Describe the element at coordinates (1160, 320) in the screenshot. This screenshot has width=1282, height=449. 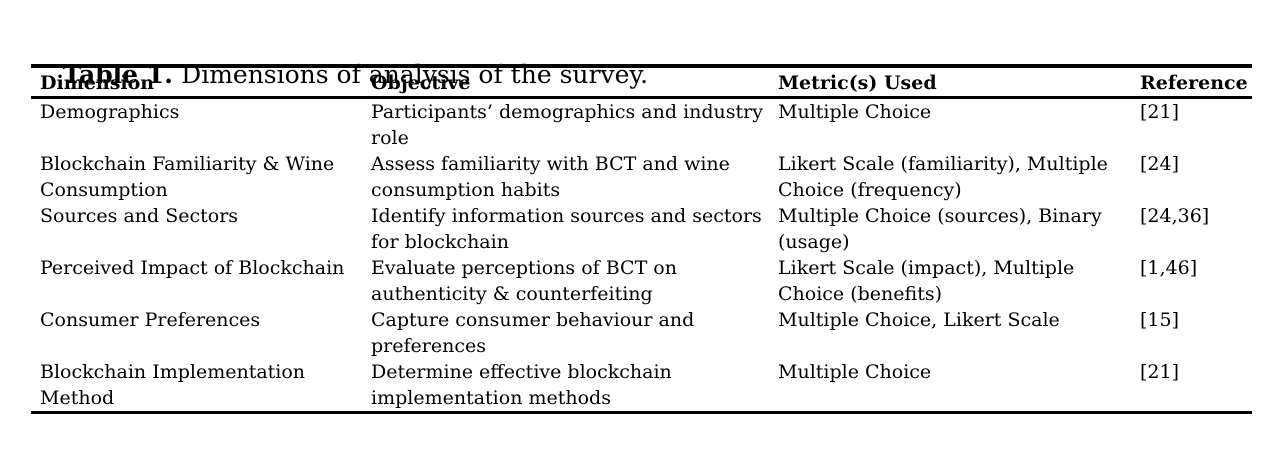
I see `cell-reference: [15]` at that location.